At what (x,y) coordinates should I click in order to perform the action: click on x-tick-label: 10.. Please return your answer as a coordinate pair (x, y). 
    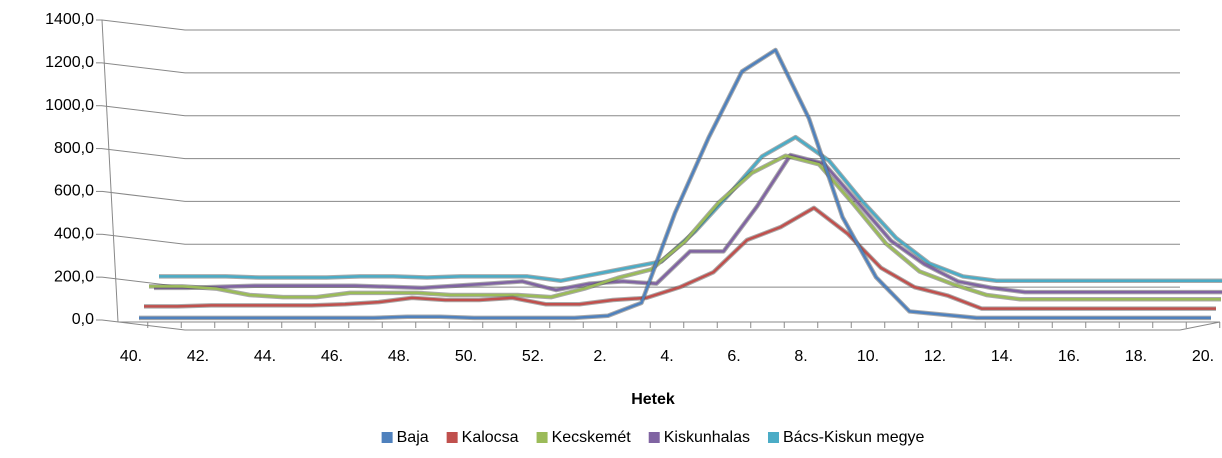
    Looking at the image, I should click on (868, 356).